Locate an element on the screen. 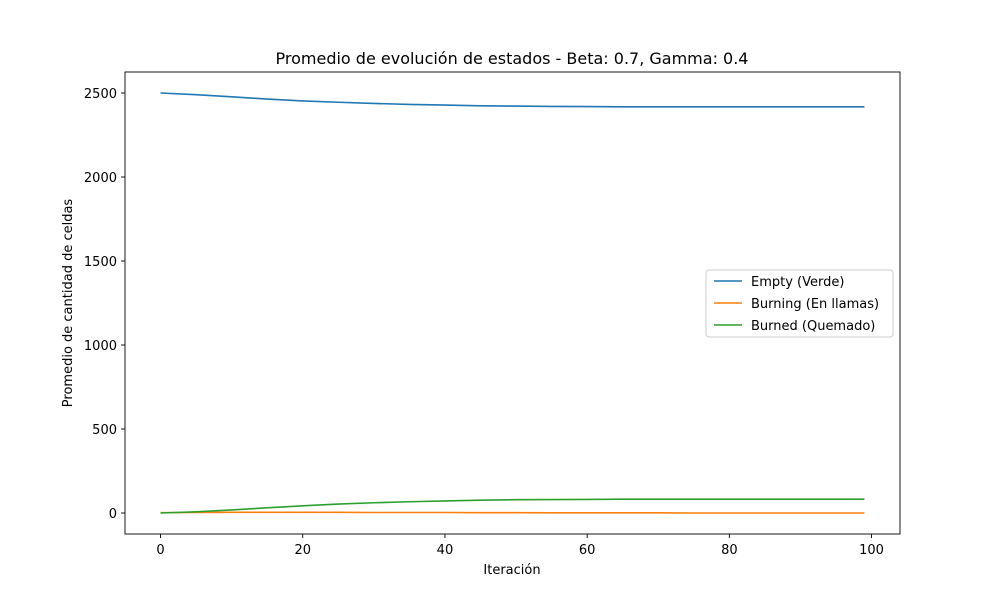 This screenshot has width=1000, height=600. y-axis-label: Promedio de cantidad de celdas is located at coordinates (68, 303).